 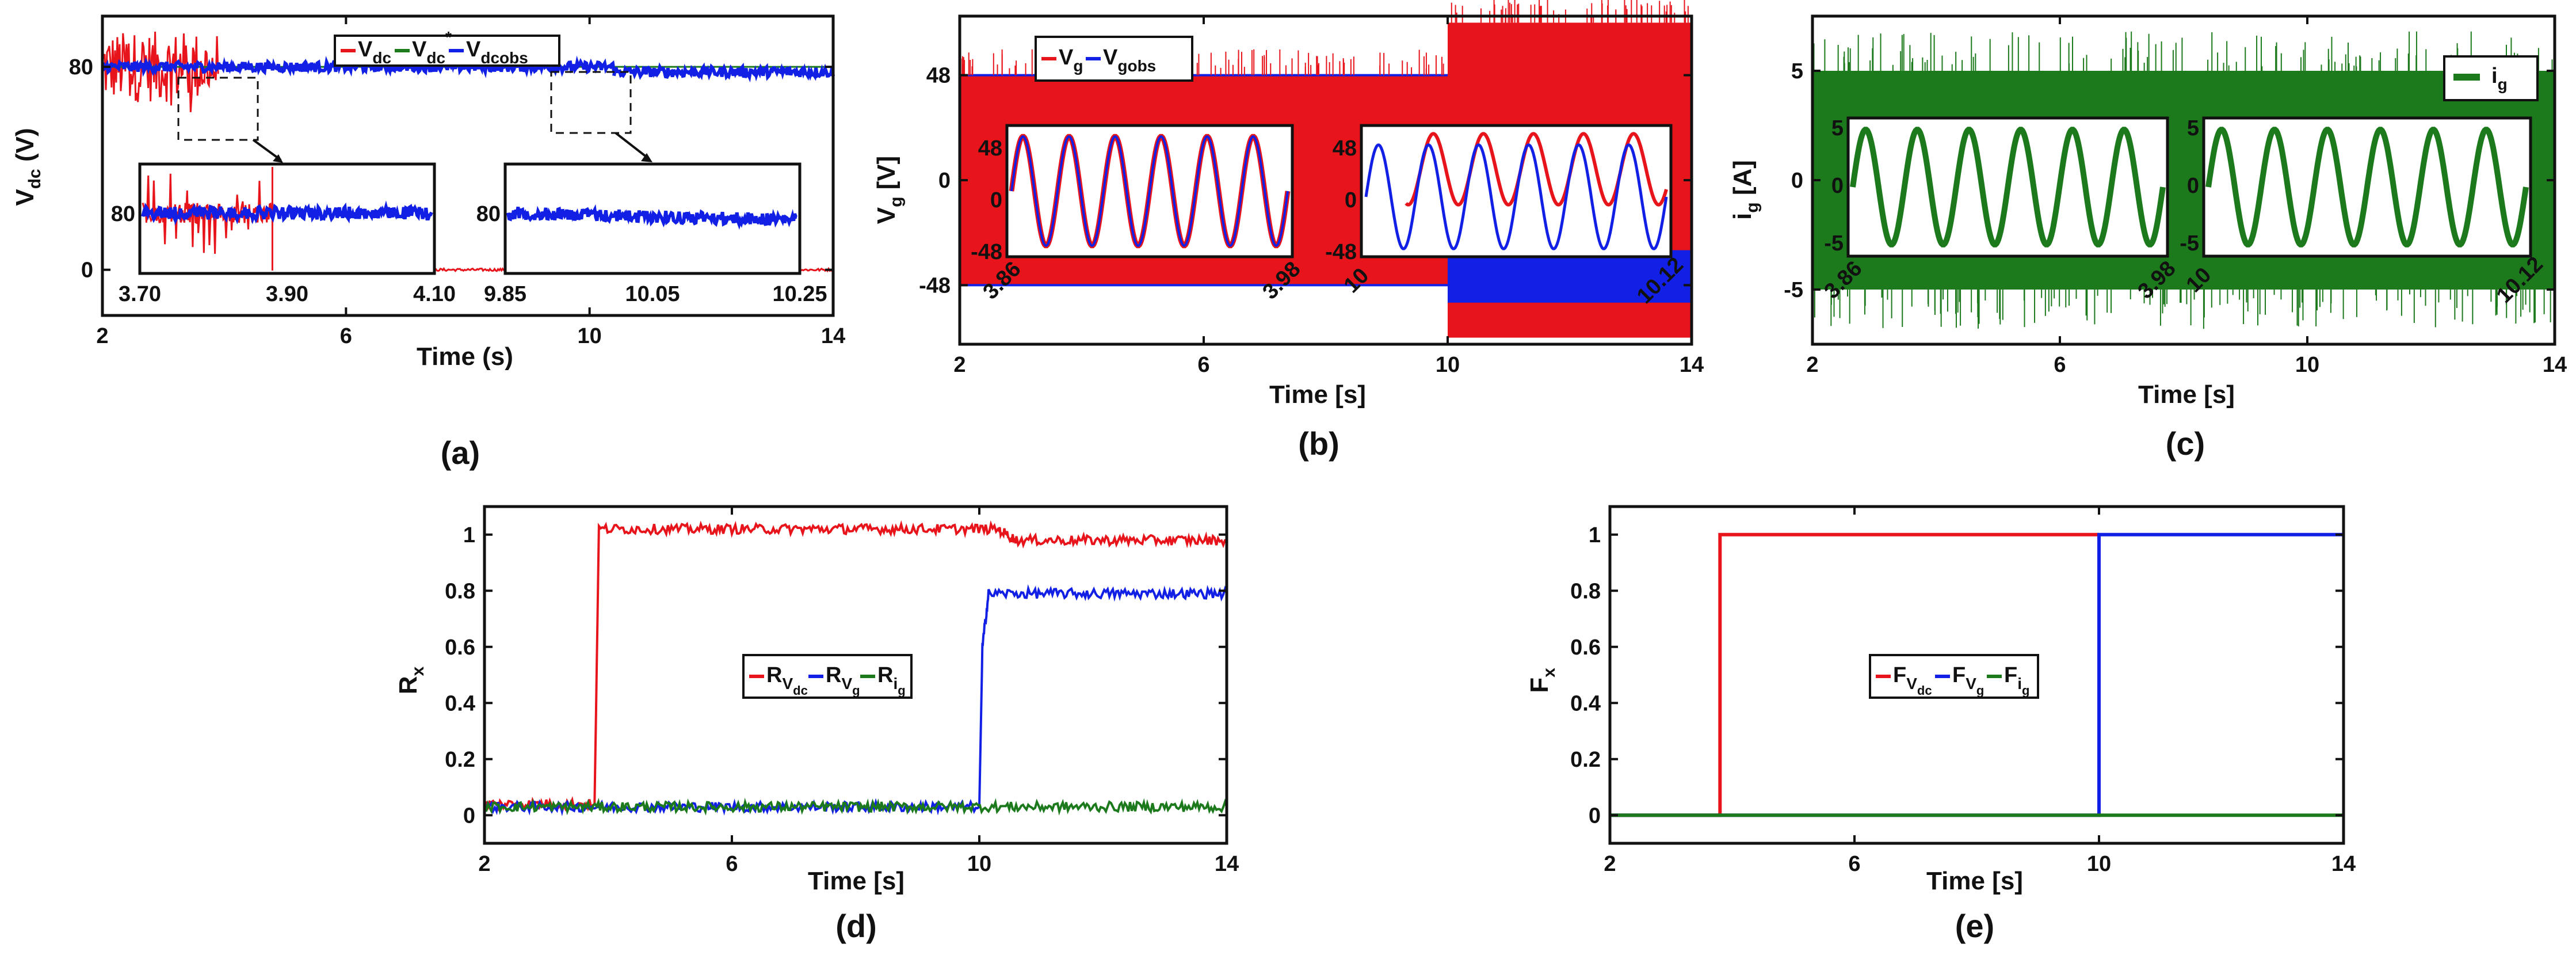 I want to click on panel-label: (e), so click(x=1974, y=926).